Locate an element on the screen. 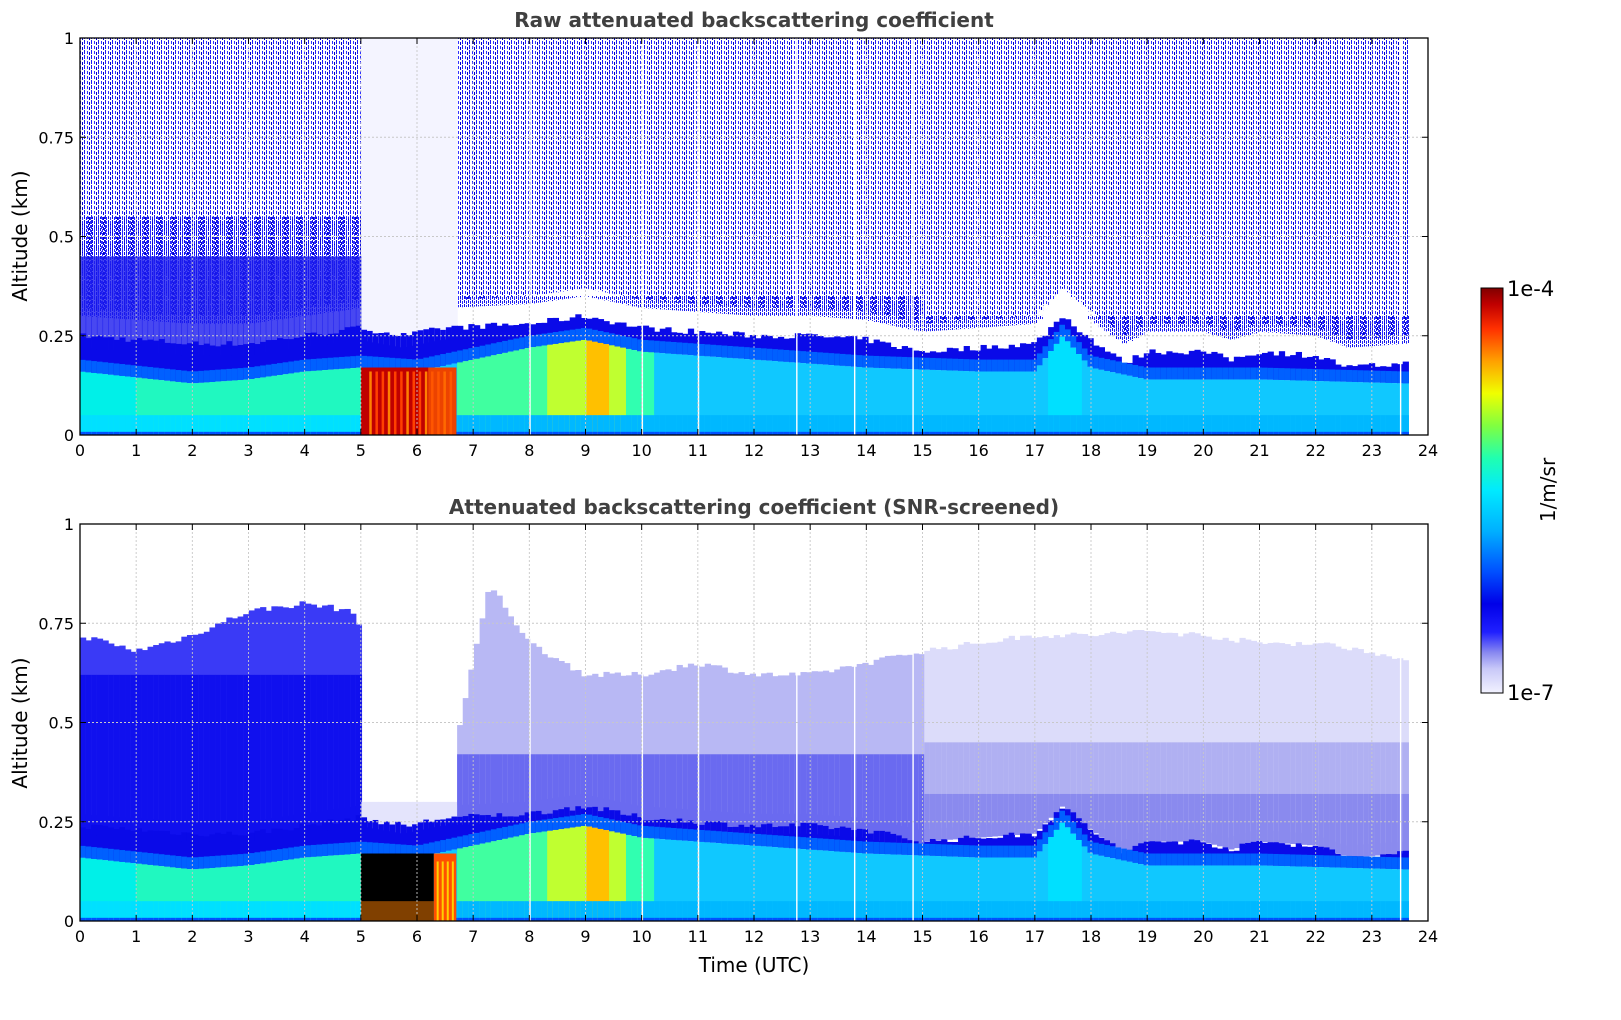 The height and width of the screenshot is (1020, 1621). x-tick-label: 14 is located at coordinates (866, 450).